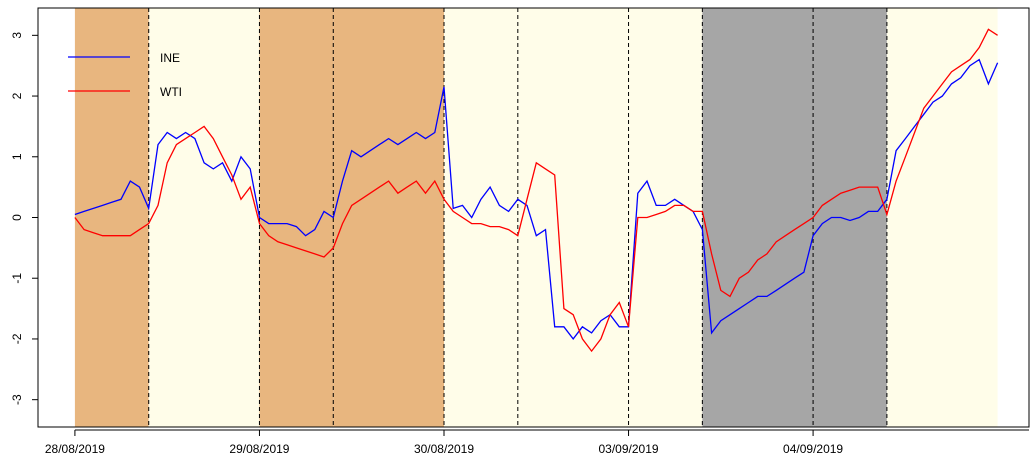 Image resolution: width=1030 pixels, height=463 pixels. I want to click on y-tick-label: -2, so click(17, 338).